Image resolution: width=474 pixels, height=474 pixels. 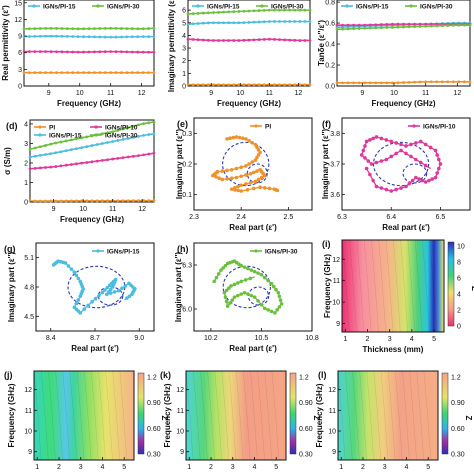 What do you see at coordinates (10, 249) in the screenshot?
I see `panel-label: (g)` at bounding box center [10, 249].